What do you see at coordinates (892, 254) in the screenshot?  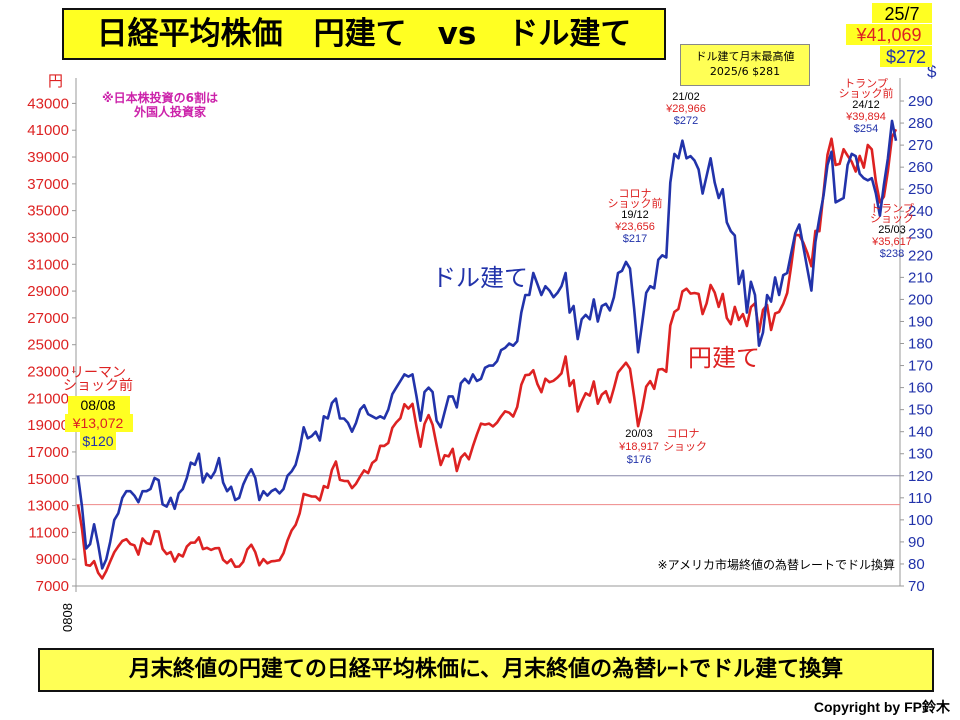 I see `annotation-usd: $238` at bounding box center [892, 254].